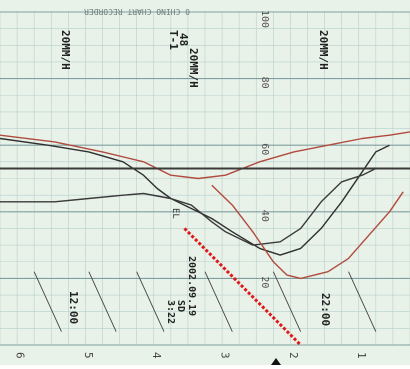 The width and height of the screenshot is (410, 369). I want to click on series-red-main, so click(205, 155).